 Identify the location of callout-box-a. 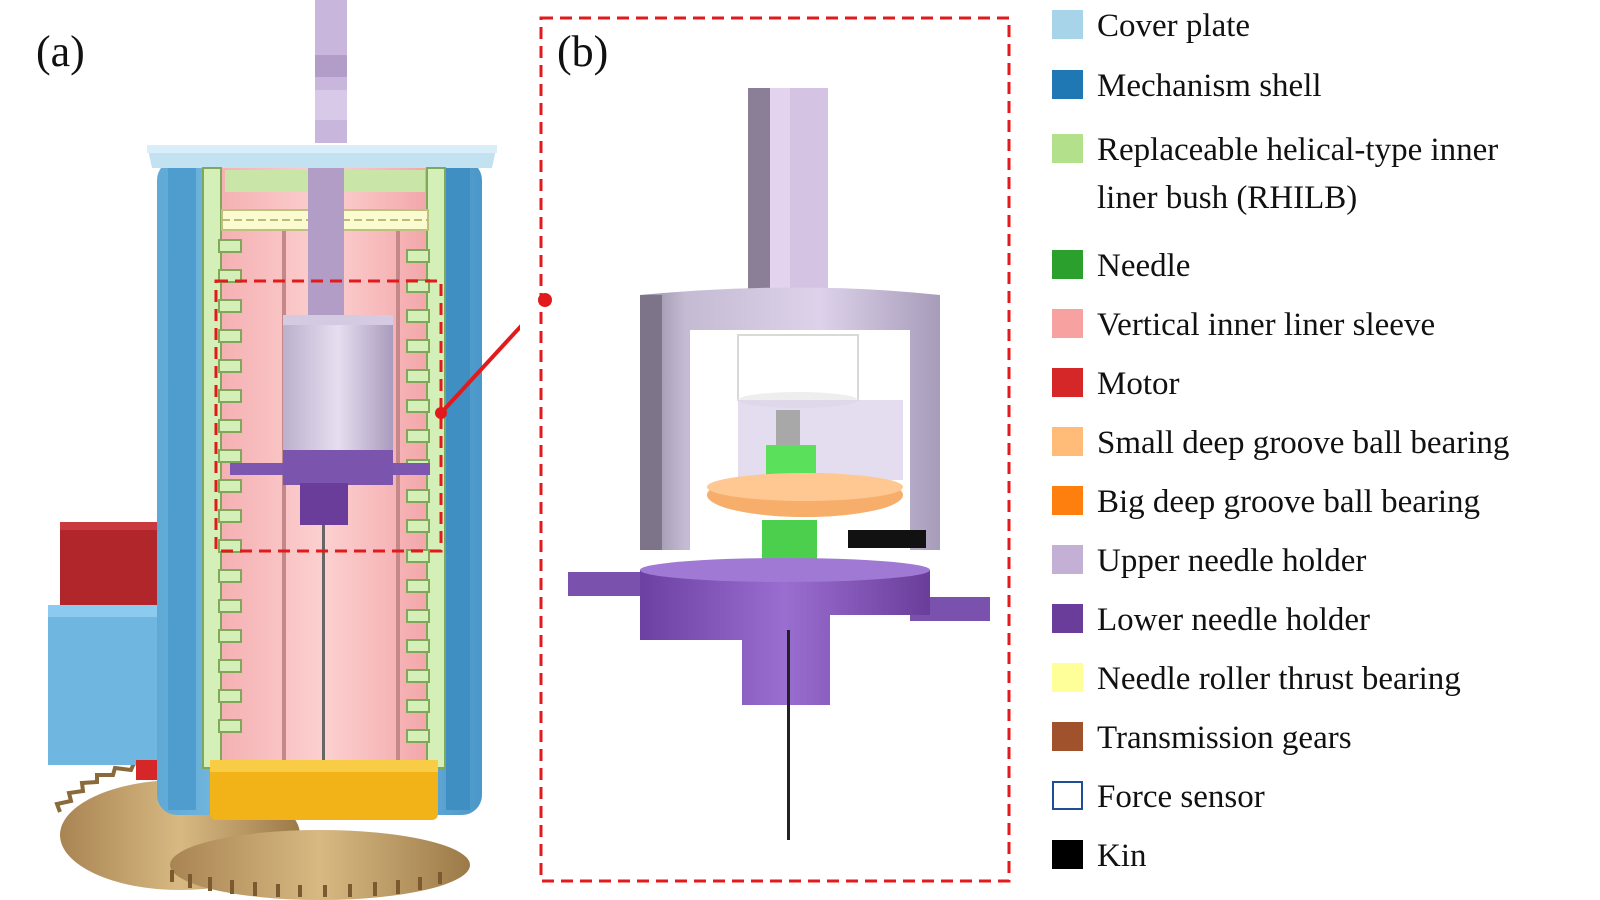
(328, 416).